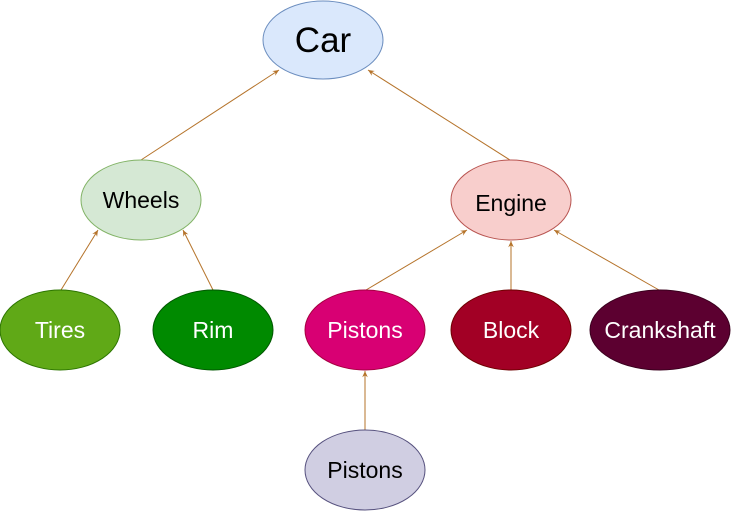 This screenshot has width=732, height=512. What do you see at coordinates (416, 260) in the screenshot?
I see `edge-pistons-to-engine` at bounding box center [416, 260].